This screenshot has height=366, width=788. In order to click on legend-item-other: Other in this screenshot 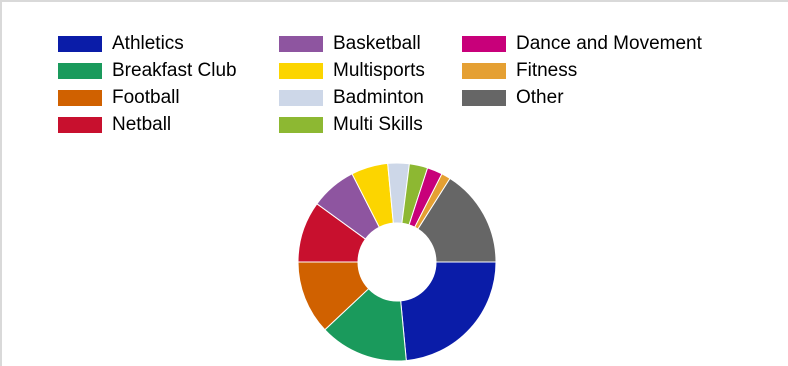, I will do `click(513, 98)`.